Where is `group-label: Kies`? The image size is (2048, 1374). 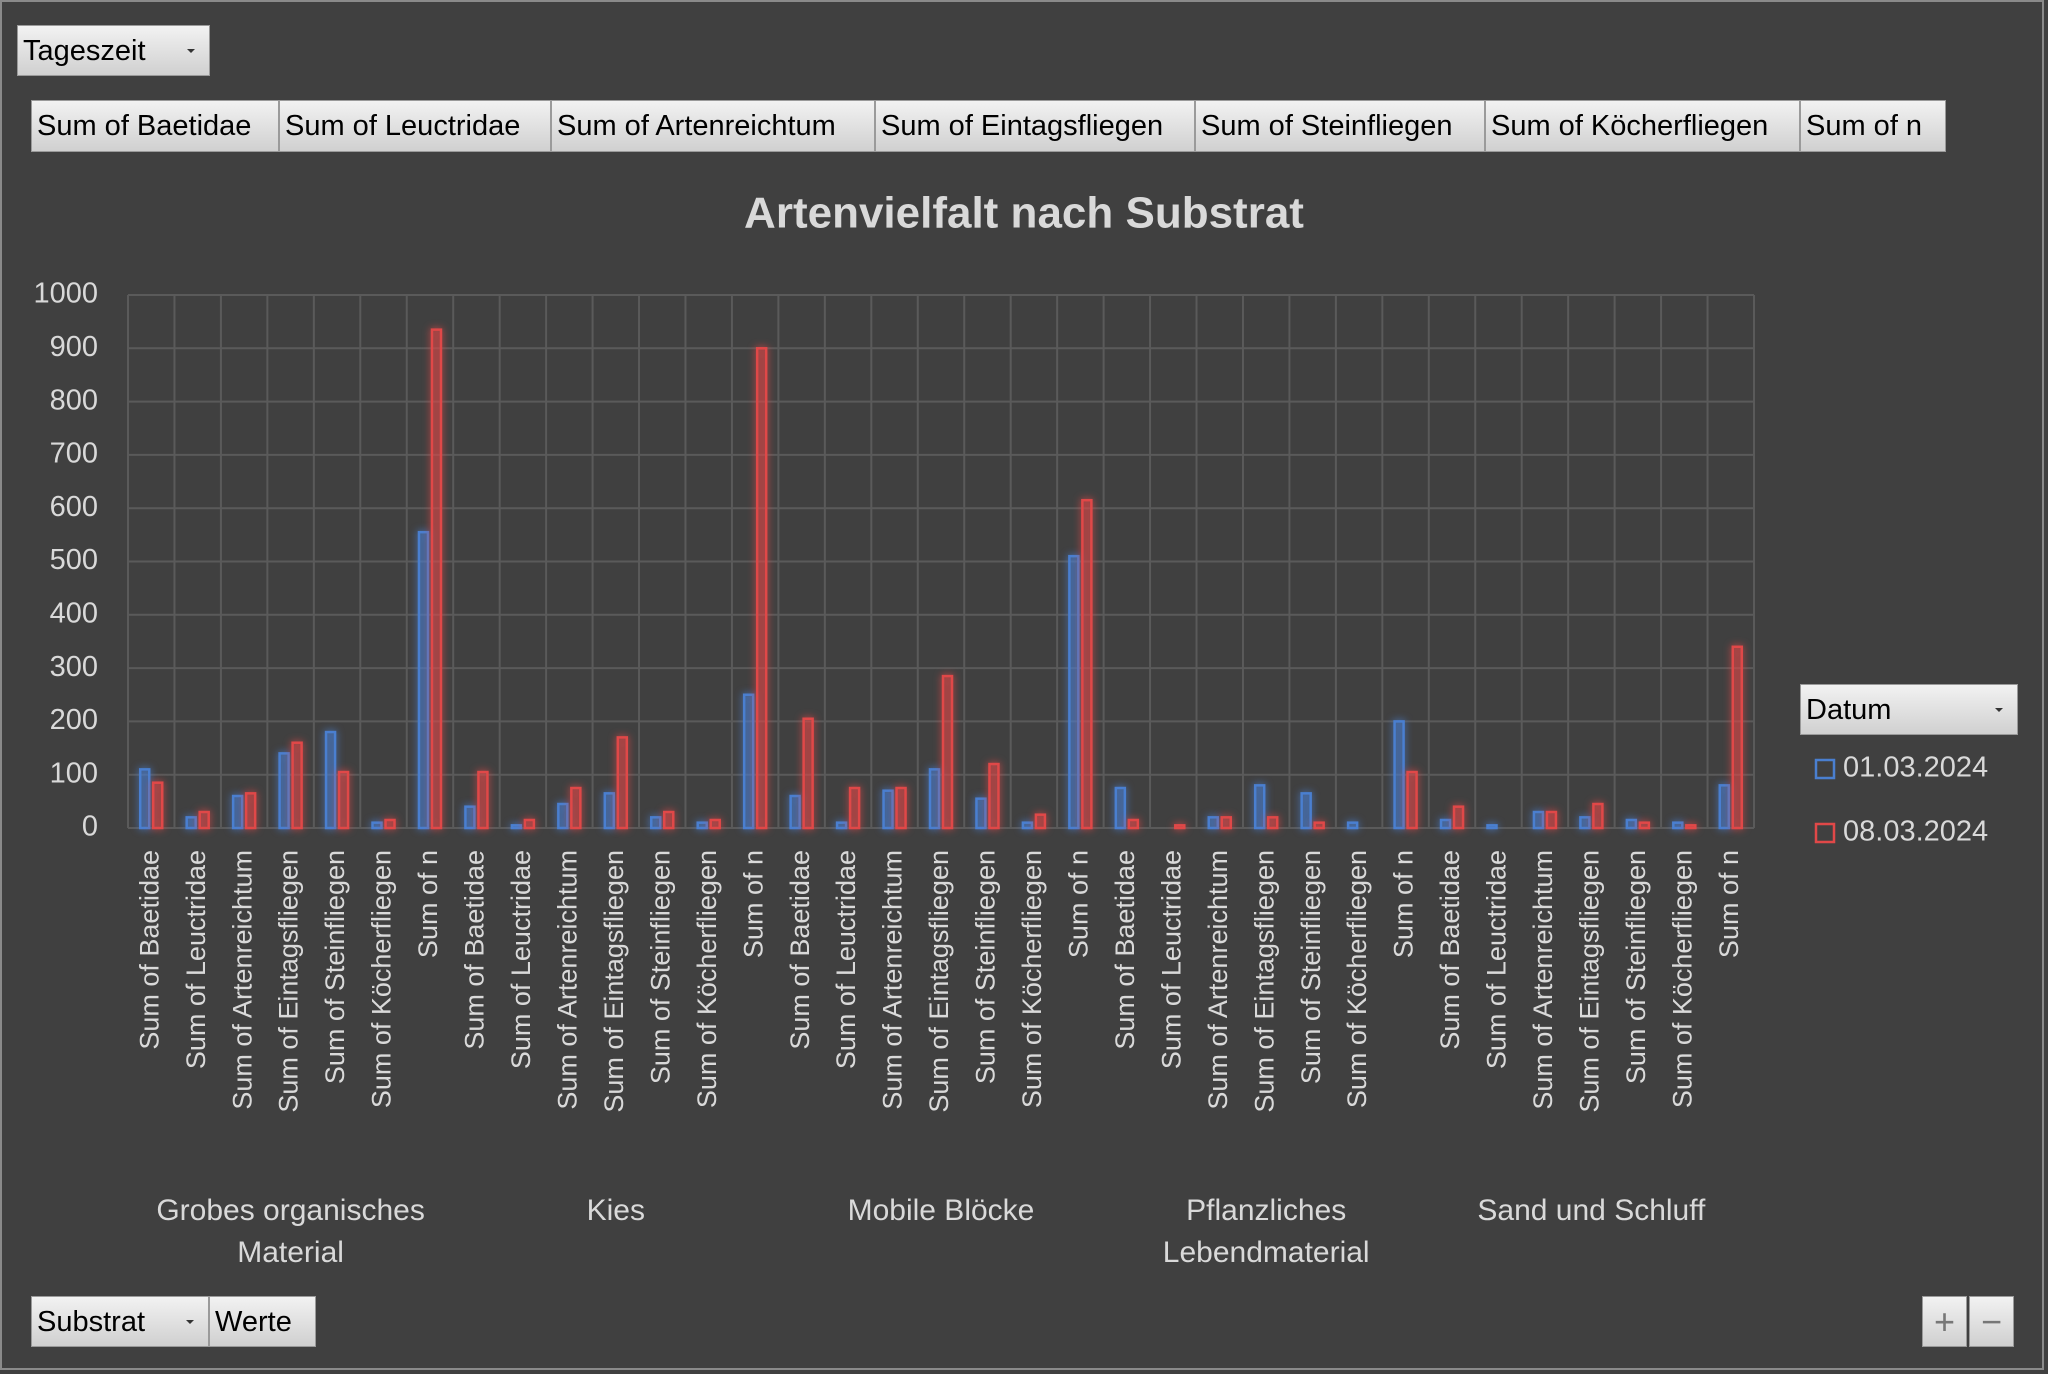
group-label: Kies is located at coordinates (615, 1210).